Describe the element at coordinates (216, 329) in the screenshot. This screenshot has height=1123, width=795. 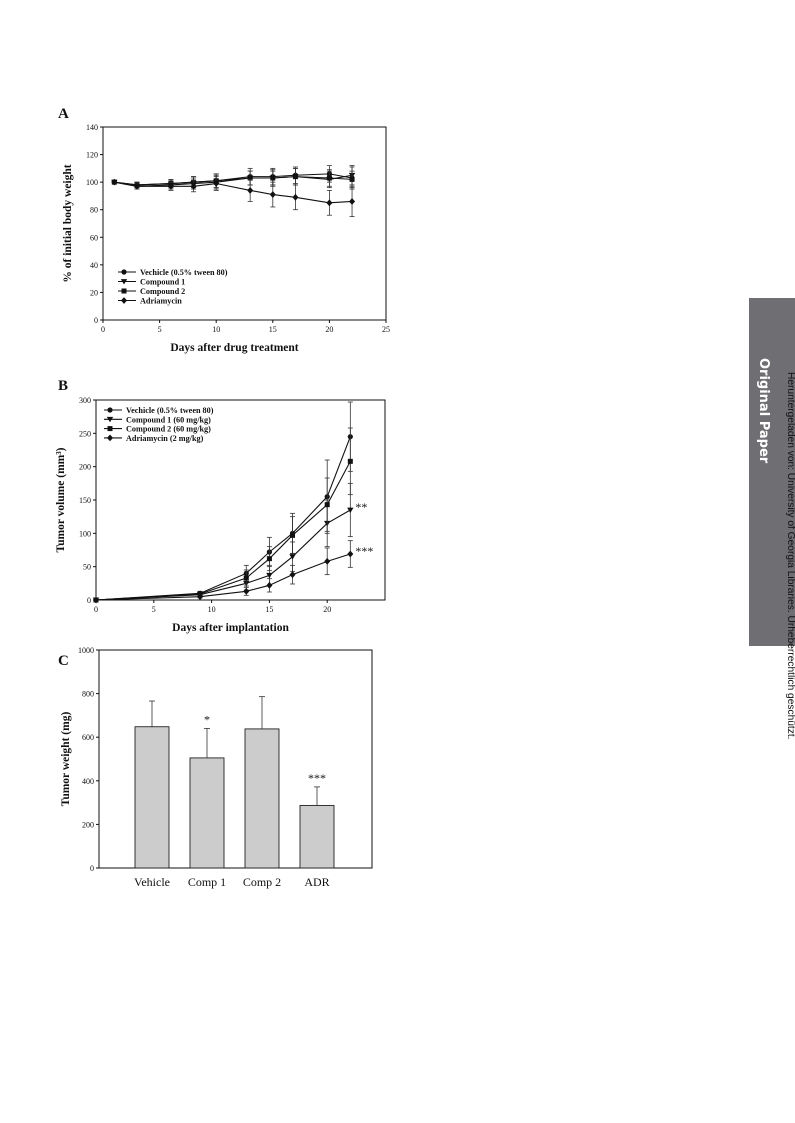
I see `panel-a-xtick-label: 10` at that location.